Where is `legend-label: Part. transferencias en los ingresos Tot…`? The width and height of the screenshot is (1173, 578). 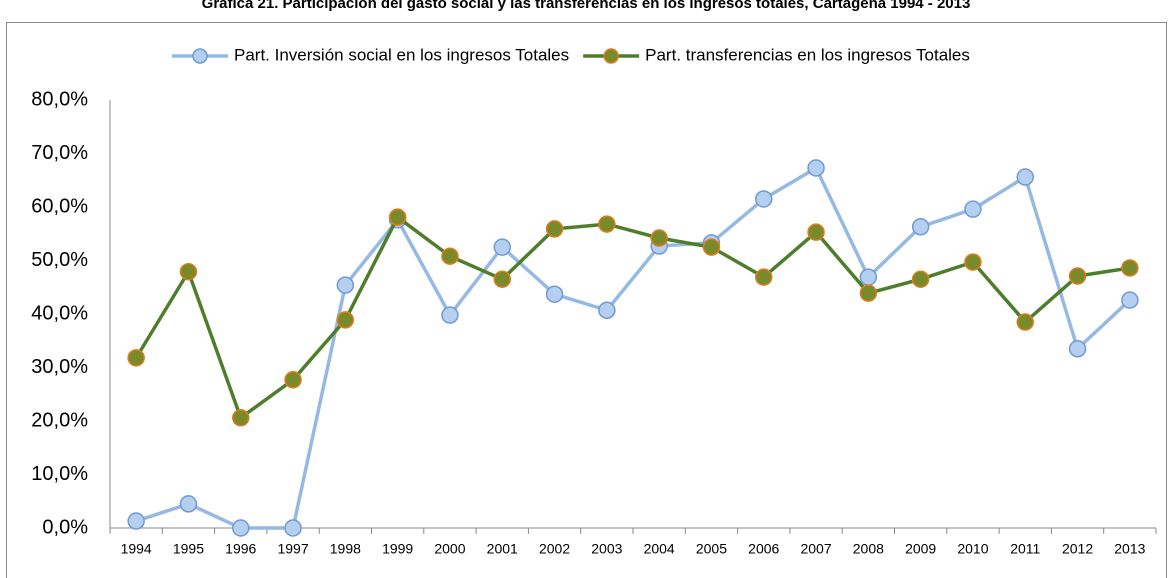 legend-label: Part. transferencias en los ingresos Tot… is located at coordinates (807, 54).